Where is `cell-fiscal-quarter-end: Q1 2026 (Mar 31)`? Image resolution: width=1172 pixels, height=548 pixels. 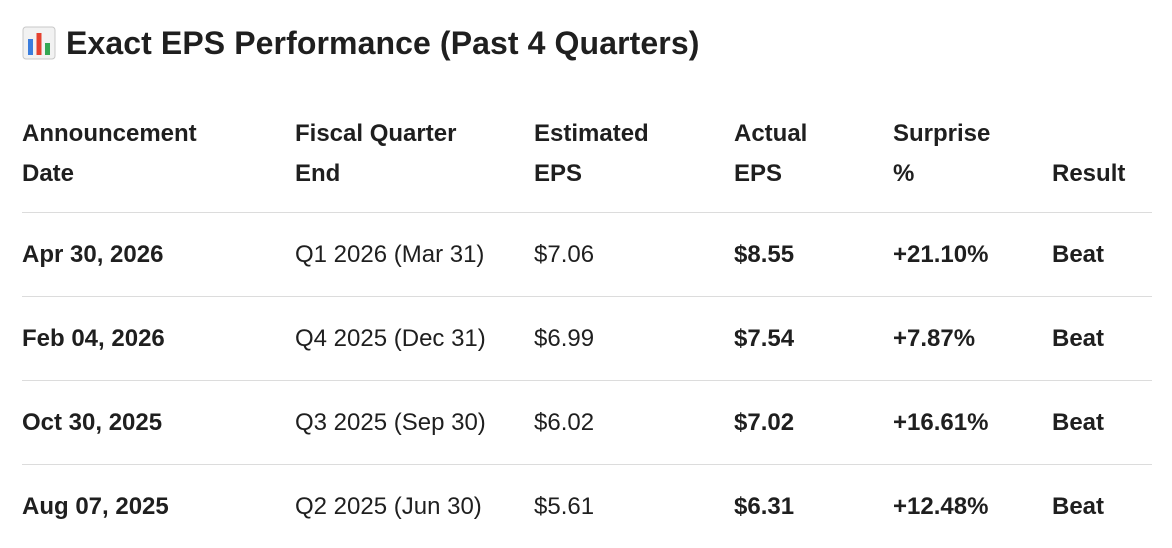
cell-fiscal-quarter-end: Q1 2026 (Mar 31) is located at coordinates (414, 254).